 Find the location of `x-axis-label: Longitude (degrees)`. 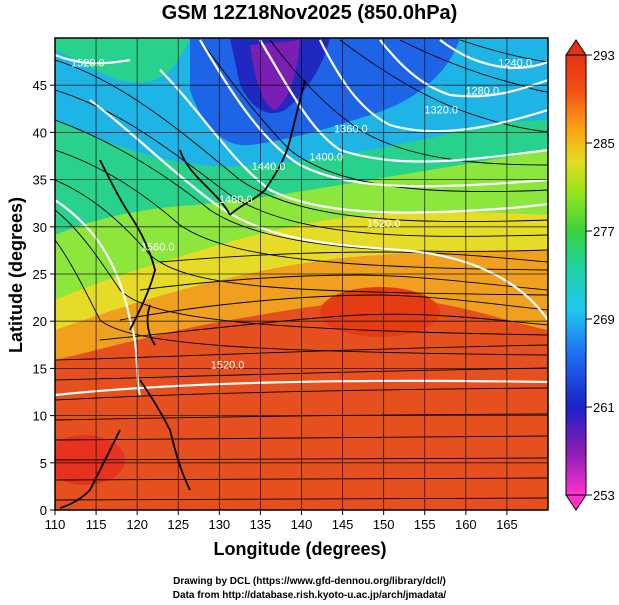

x-axis-label: Longitude (degrees) is located at coordinates (299, 549).